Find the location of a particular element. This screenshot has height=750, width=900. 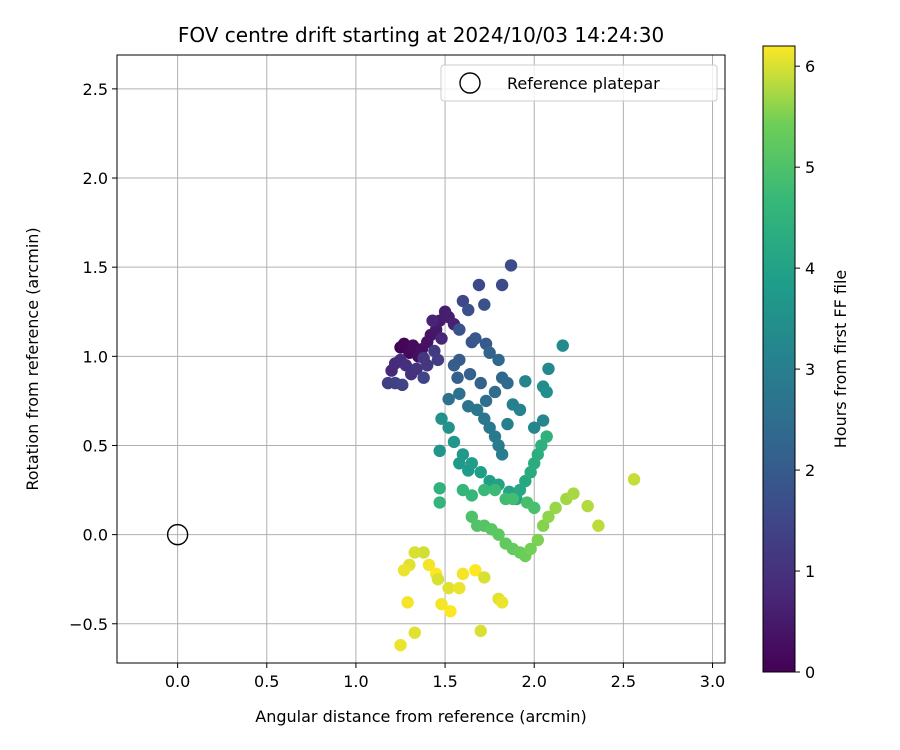

y-tick-label: 0.0 is located at coordinates (95, 535).